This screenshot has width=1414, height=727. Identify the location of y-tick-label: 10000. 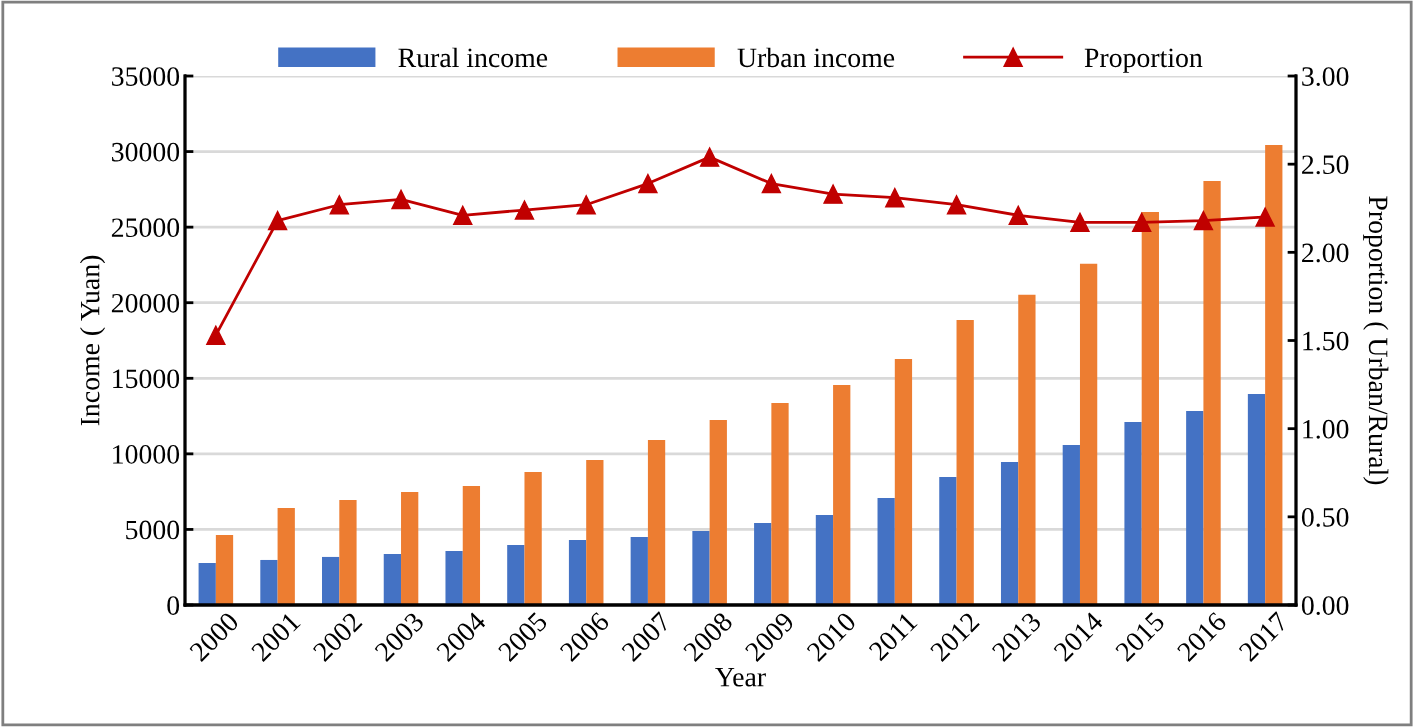
(146, 454).